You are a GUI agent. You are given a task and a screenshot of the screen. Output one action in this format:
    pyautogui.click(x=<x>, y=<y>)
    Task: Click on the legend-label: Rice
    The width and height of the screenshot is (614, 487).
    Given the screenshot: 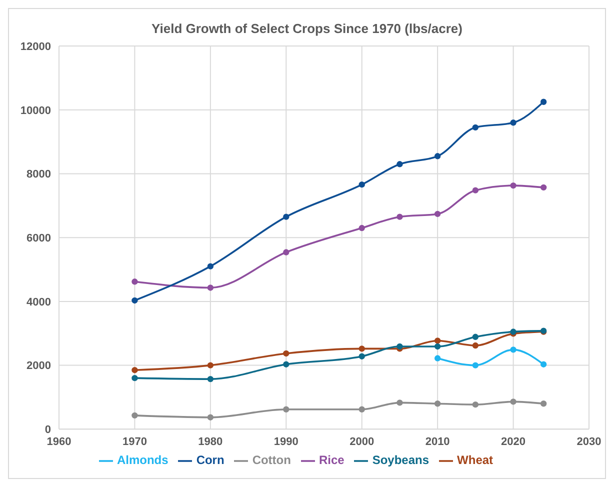 What is the action you would take?
    pyautogui.click(x=331, y=460)
    